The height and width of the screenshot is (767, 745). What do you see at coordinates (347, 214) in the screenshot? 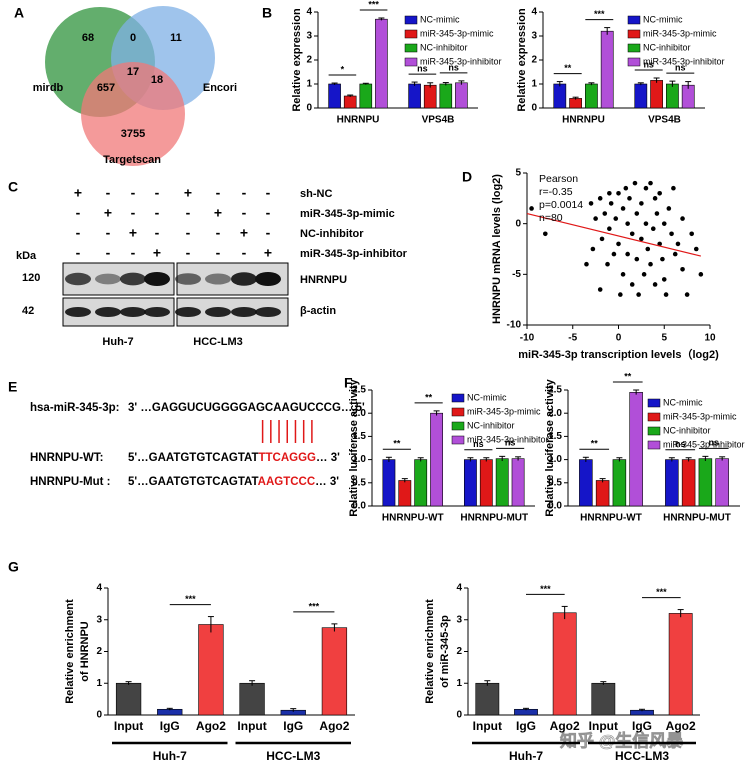
I see `treatment-label: miR-345-3p-mimic` at bounding box center [347, 214].